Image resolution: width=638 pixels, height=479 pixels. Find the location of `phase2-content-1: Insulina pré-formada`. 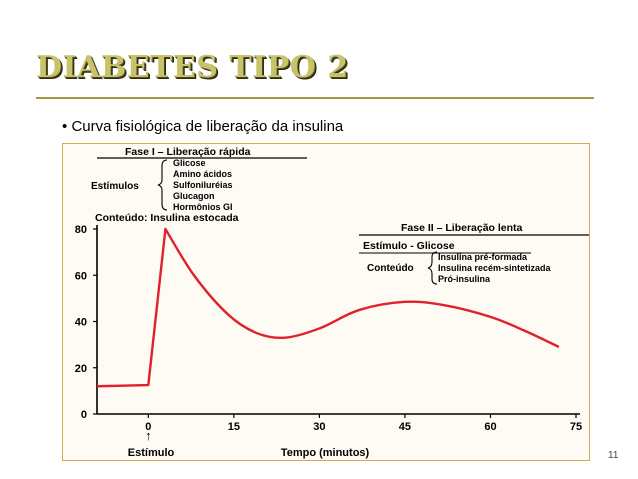

phase2-content-1: Insulina pré-formada is located at coordinates (483, 257).